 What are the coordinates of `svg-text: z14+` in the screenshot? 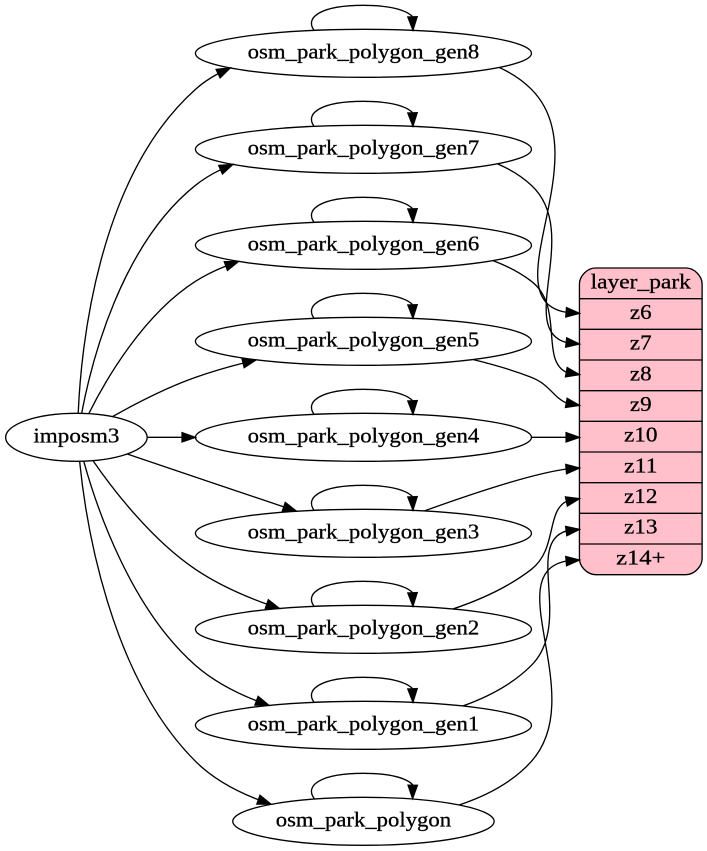 It's located at (640, 558).